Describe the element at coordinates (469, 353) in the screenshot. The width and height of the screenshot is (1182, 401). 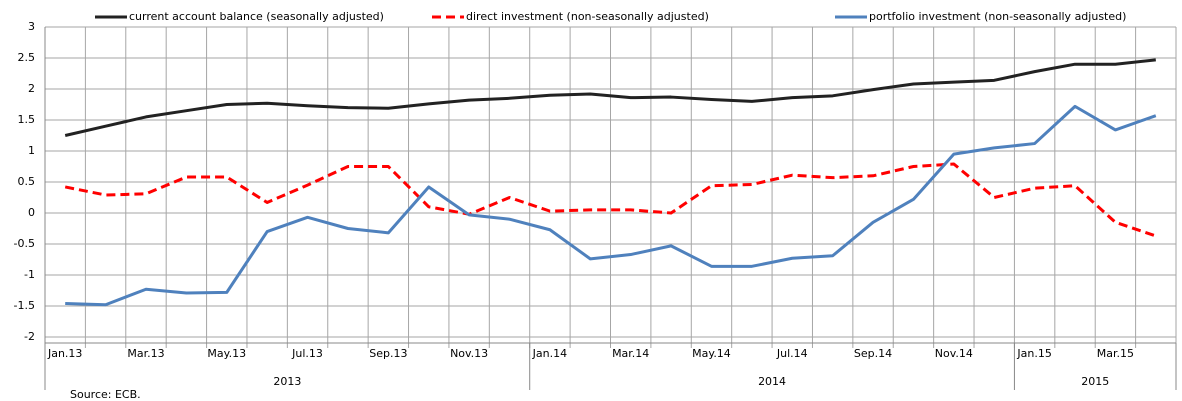
I see `x-tick-label: Nov.13` at that location.